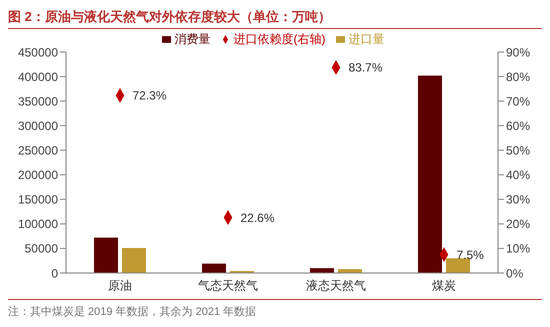  Describe the element at coordinates (518, 52) in the screenshot. I see `y2-tick-label: 90%` at that location.